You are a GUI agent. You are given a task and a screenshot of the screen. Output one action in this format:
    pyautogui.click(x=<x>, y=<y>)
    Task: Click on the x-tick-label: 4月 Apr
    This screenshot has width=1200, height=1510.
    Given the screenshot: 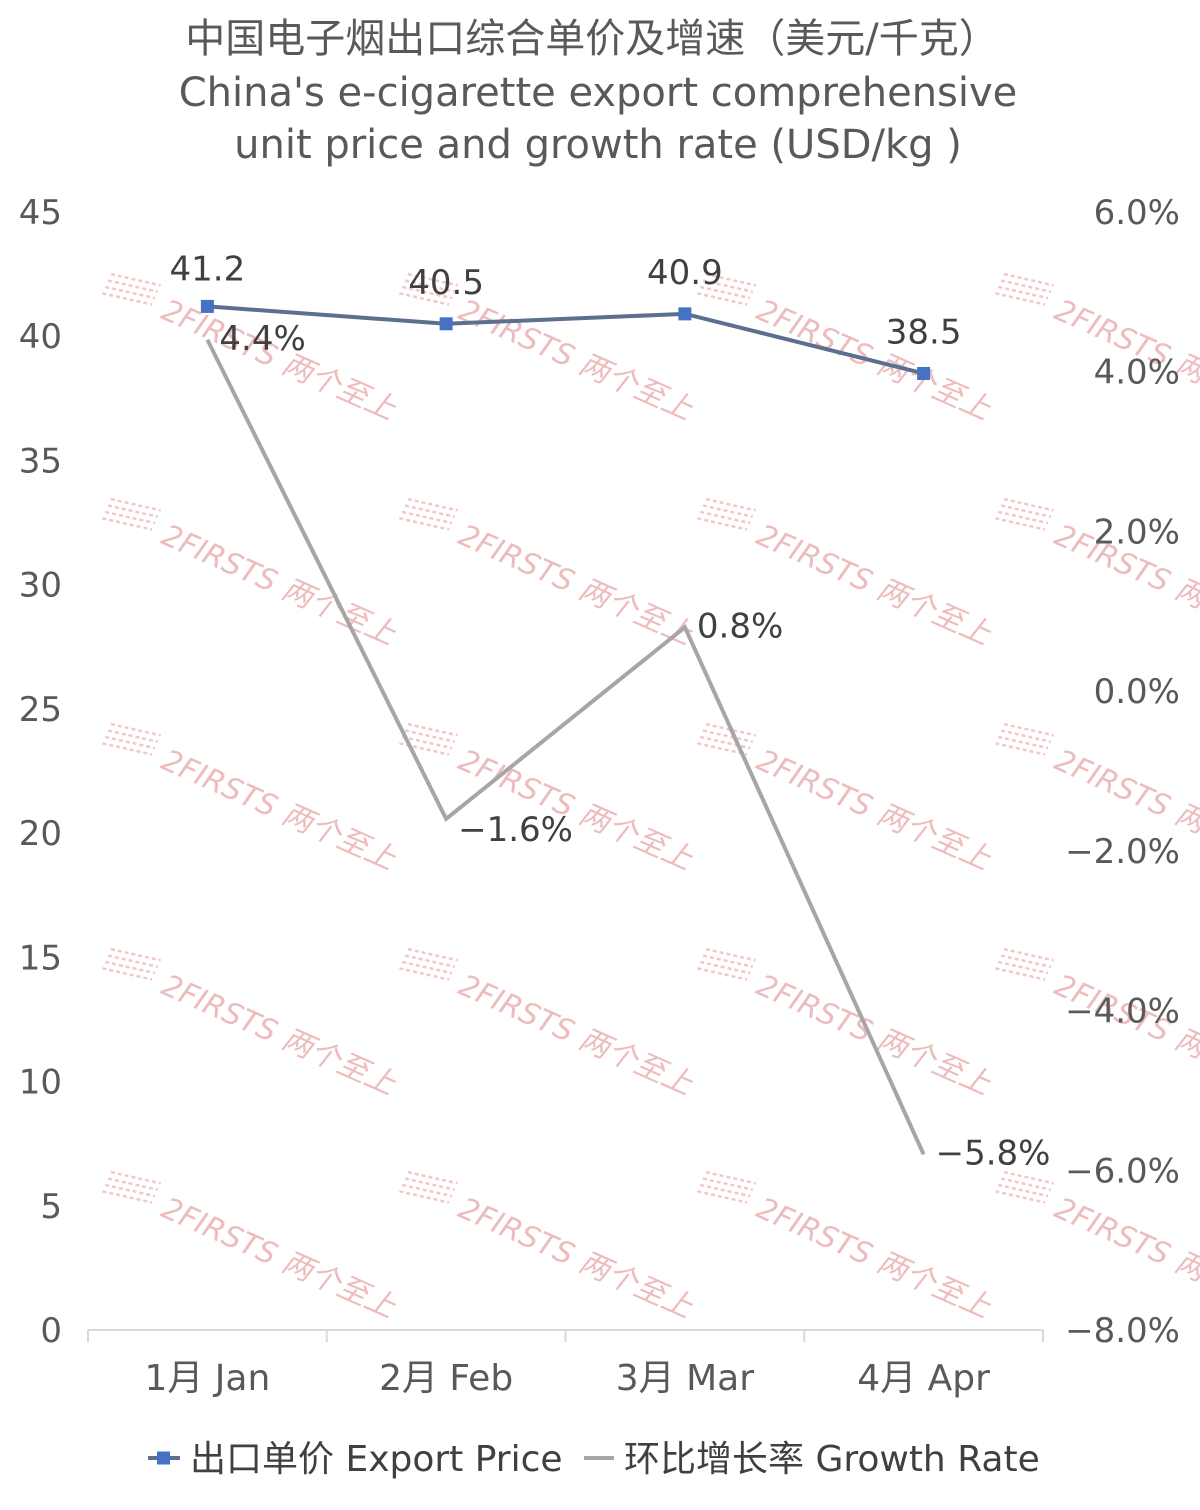 What is the action you would take?
    pyautogui.click(x=923, y=1378)
    